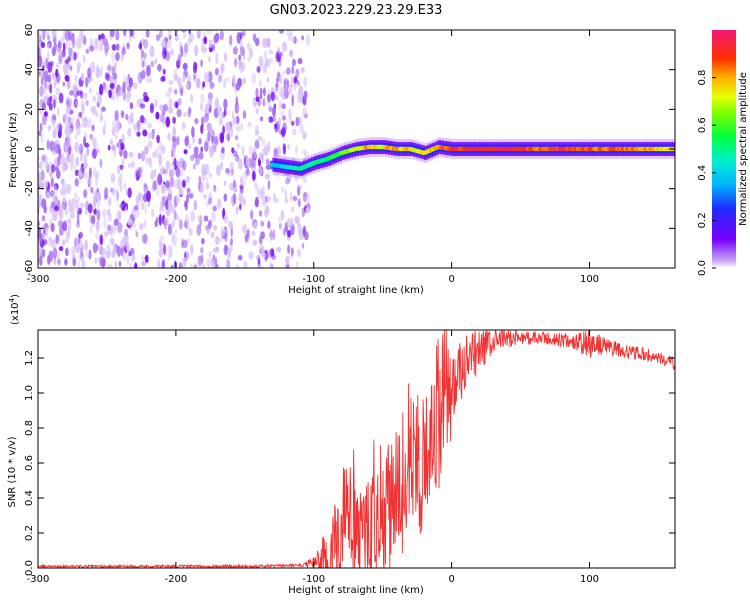 The height and width of the screenshot is (600, 750). I want to click on x-tick-label: -300, so click(38, 579).